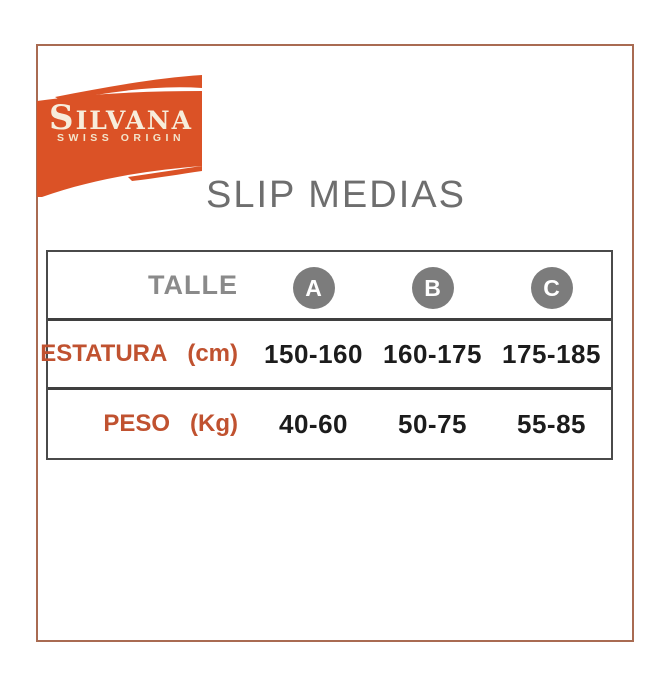 Image resolution: width=669 pixels, height=684 pixels. Describe the element at coordinates (214, 423) in the screenshot. I see `row-unit: (Kg)` at that location.